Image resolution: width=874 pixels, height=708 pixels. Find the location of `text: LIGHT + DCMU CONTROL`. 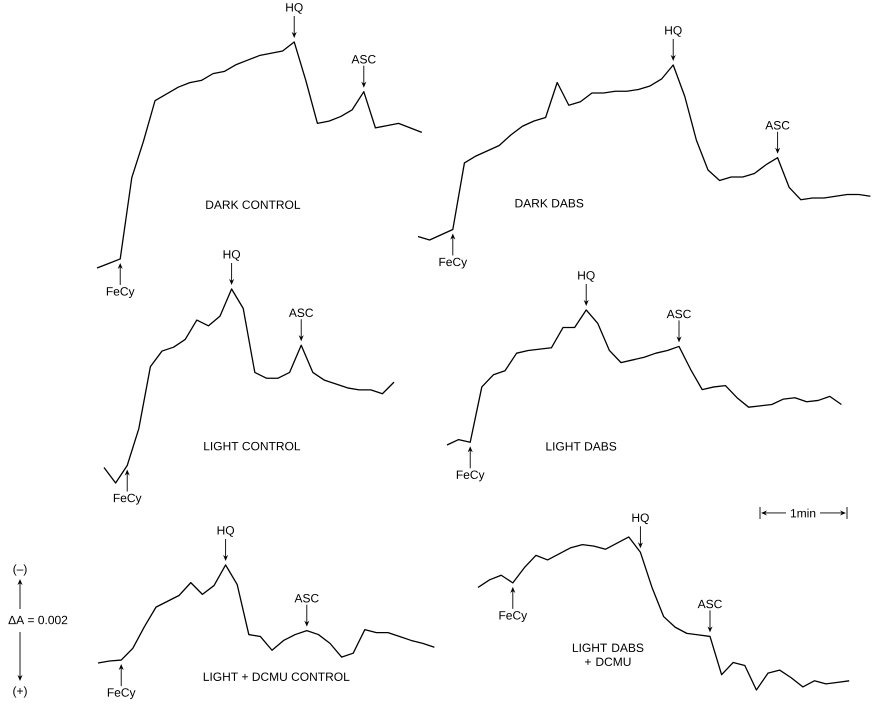

text: LIGHT + DCMU CONTROL is located at coordinates (277, 676).